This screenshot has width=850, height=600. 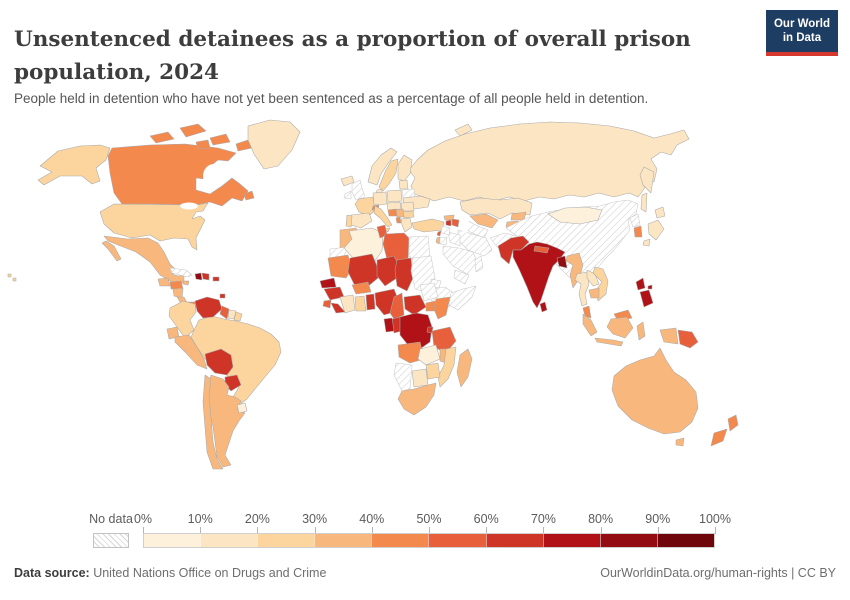 What do you see at coordinates (462, 298) in the screenshot?
I see `country-somalia` at bounding box center [462, 298].